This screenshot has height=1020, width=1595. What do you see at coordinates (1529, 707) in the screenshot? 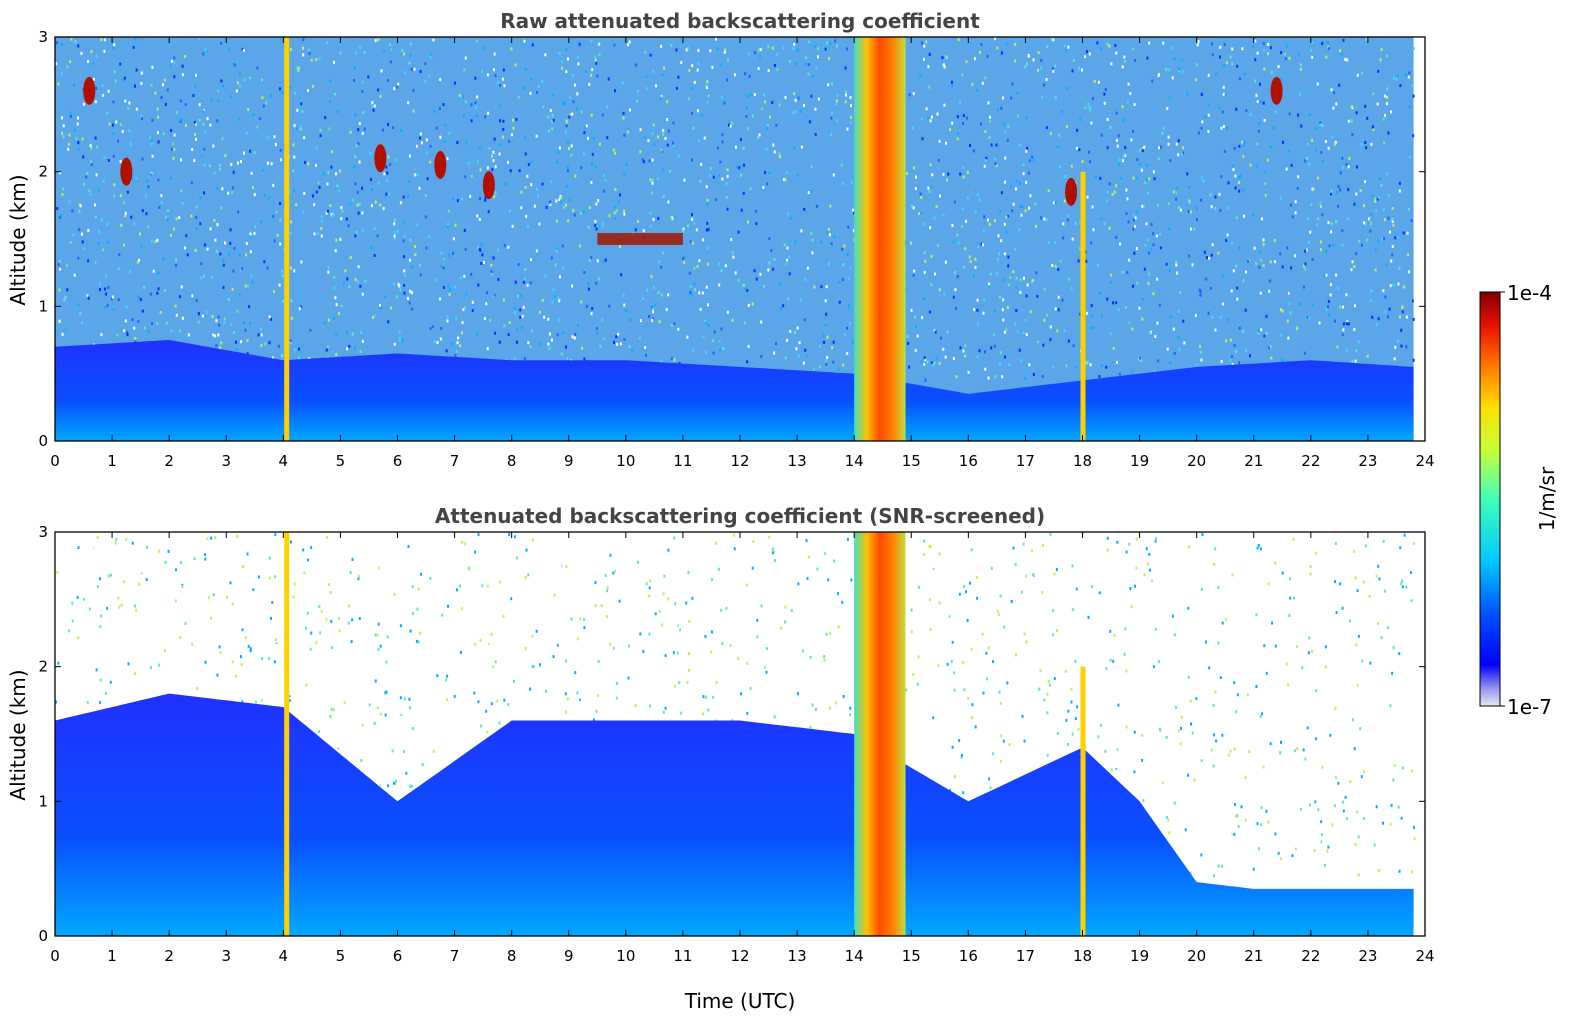
I see `colorbar-min-label: 1e-7` at bounding box center [1529, 707].